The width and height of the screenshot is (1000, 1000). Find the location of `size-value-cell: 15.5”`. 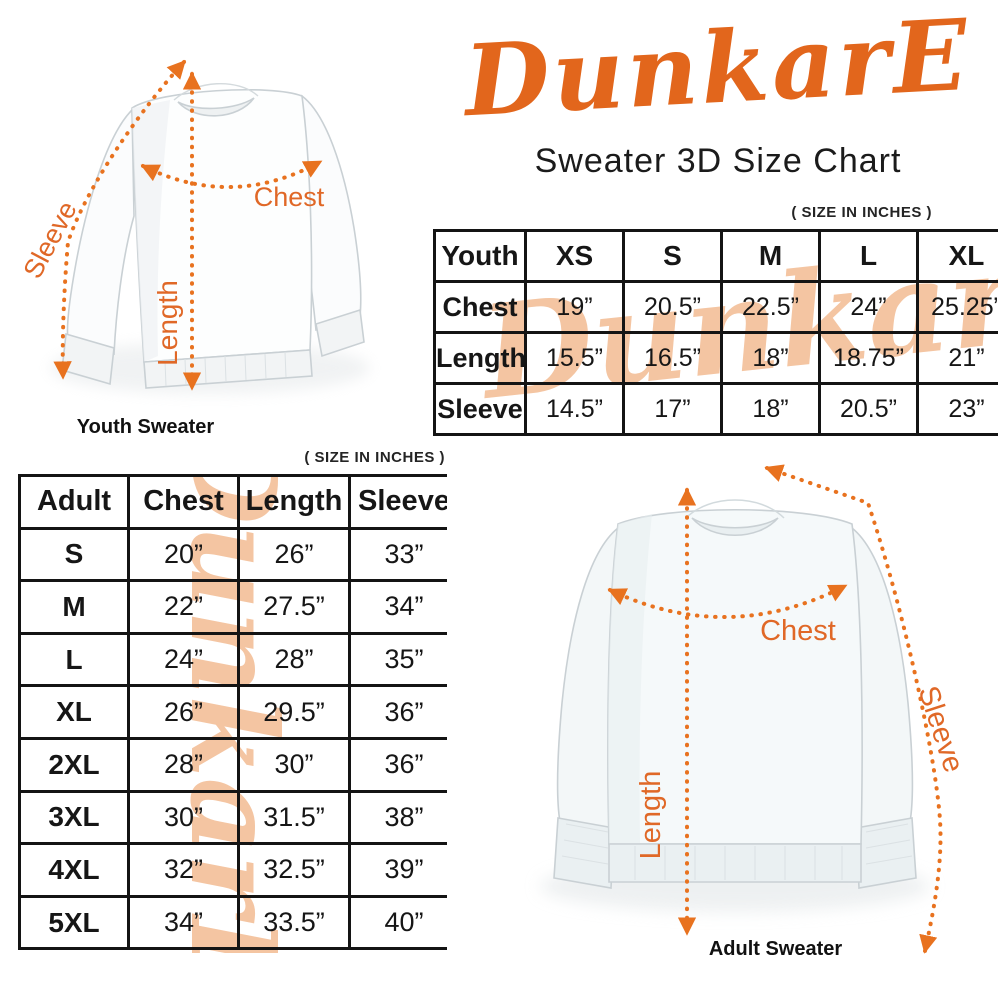

size-value-cell: 15.5” is located at coordinates (574, 358).